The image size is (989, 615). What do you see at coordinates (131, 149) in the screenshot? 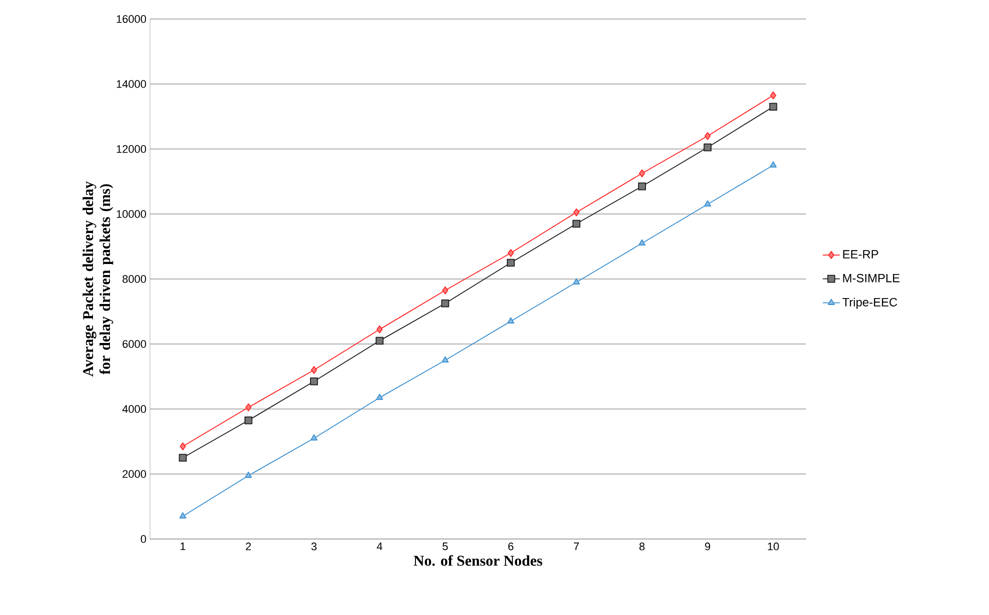
I see `y-tick-label: 12000` at bounding box center [131, 149].